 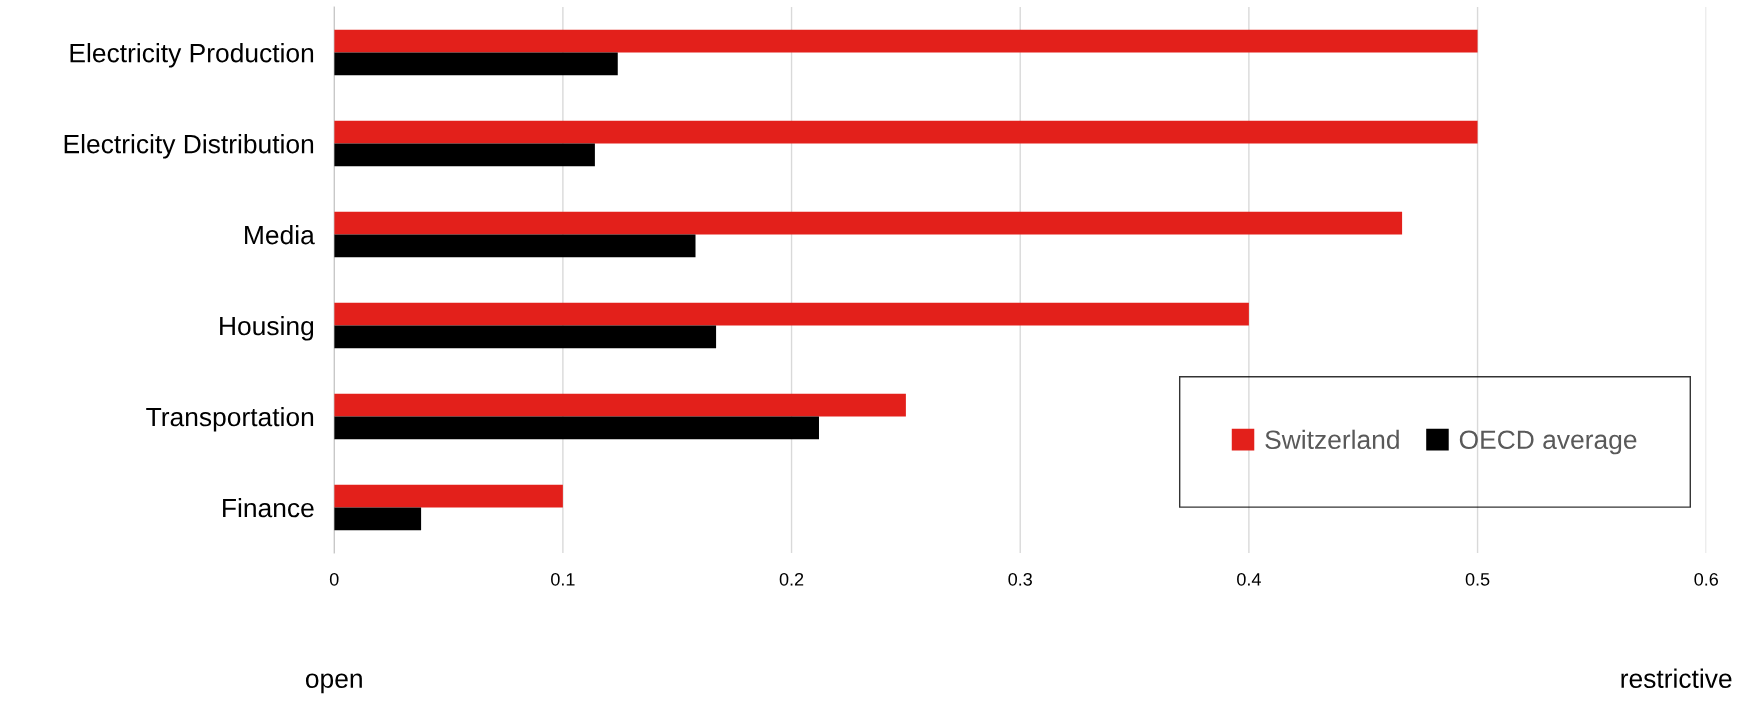 What do you see at coordinates (1332, 439) in the screenshot?
I see `legend-label: Switzerland` at bounding box center [1332, 439].